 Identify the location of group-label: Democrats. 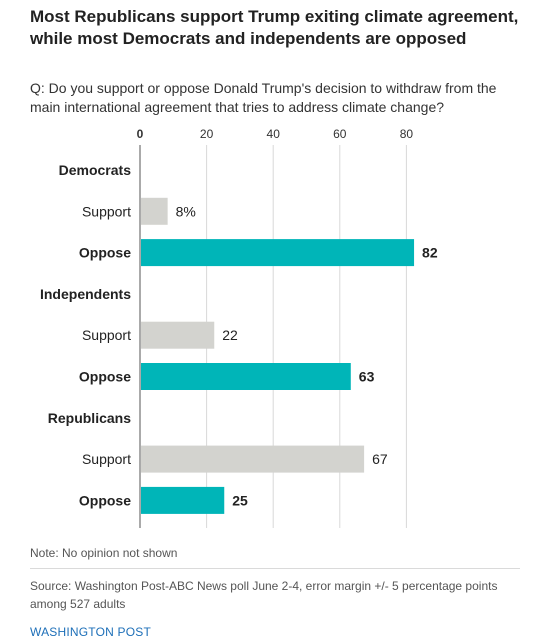
(95, 170).